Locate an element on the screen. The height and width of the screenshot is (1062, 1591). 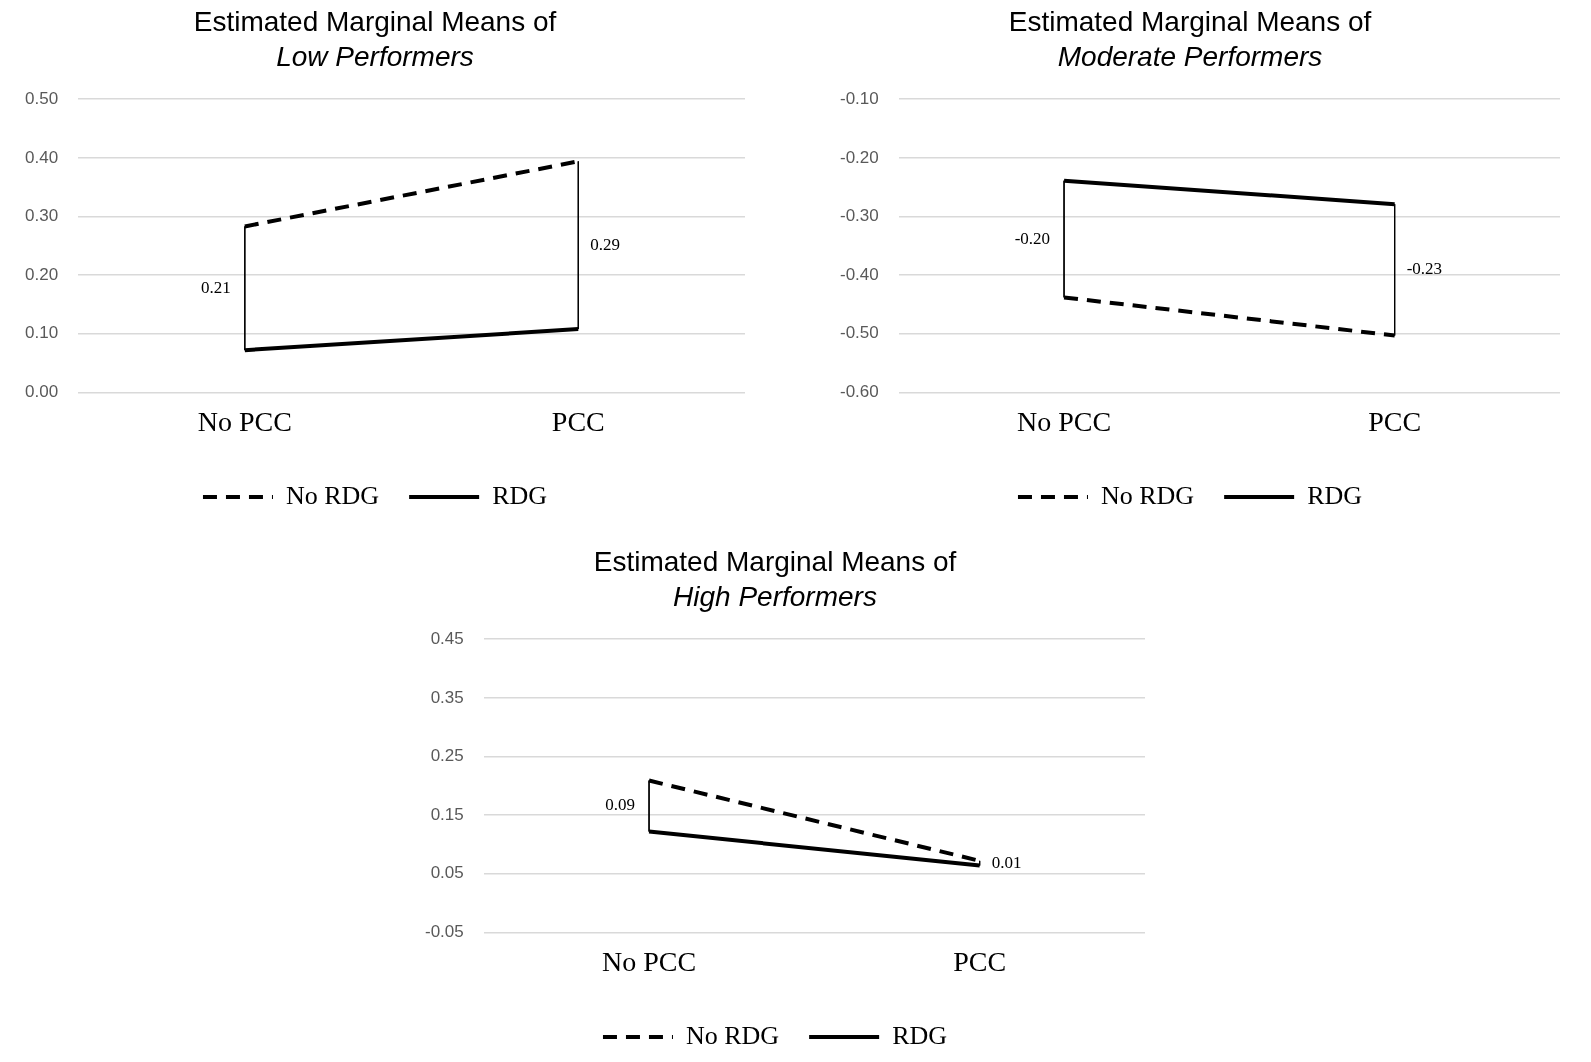
y-tick-label: 0.20 is located at coordinates (41, 274).